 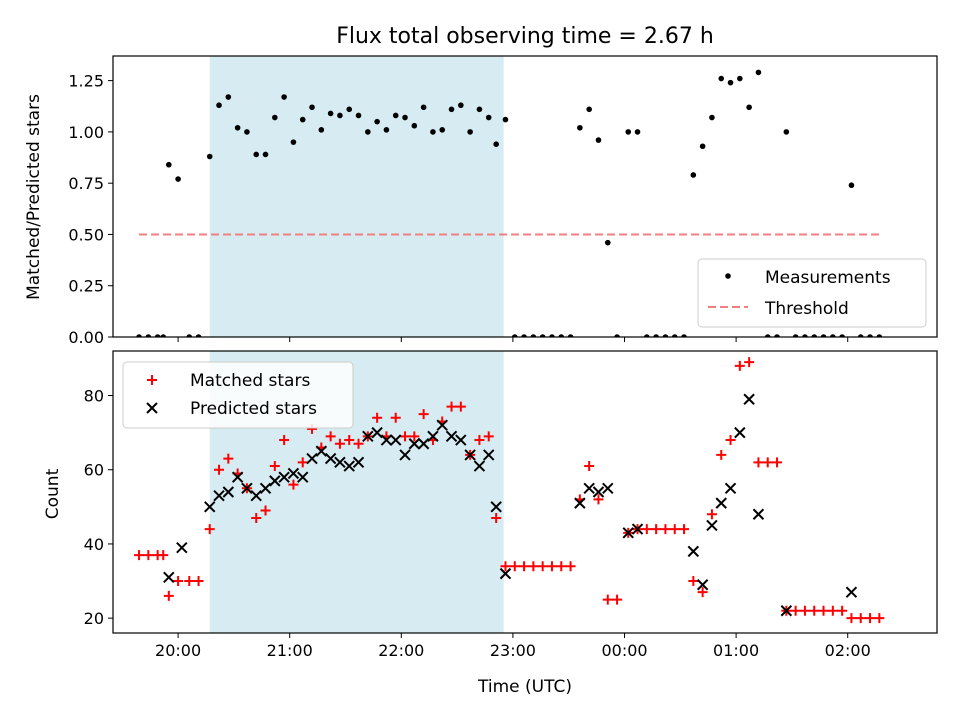 What do you see at coordinates (513, 650) in the screenshot?
I see `x-tick-label: 23:00` at bounding box center [513, 650].